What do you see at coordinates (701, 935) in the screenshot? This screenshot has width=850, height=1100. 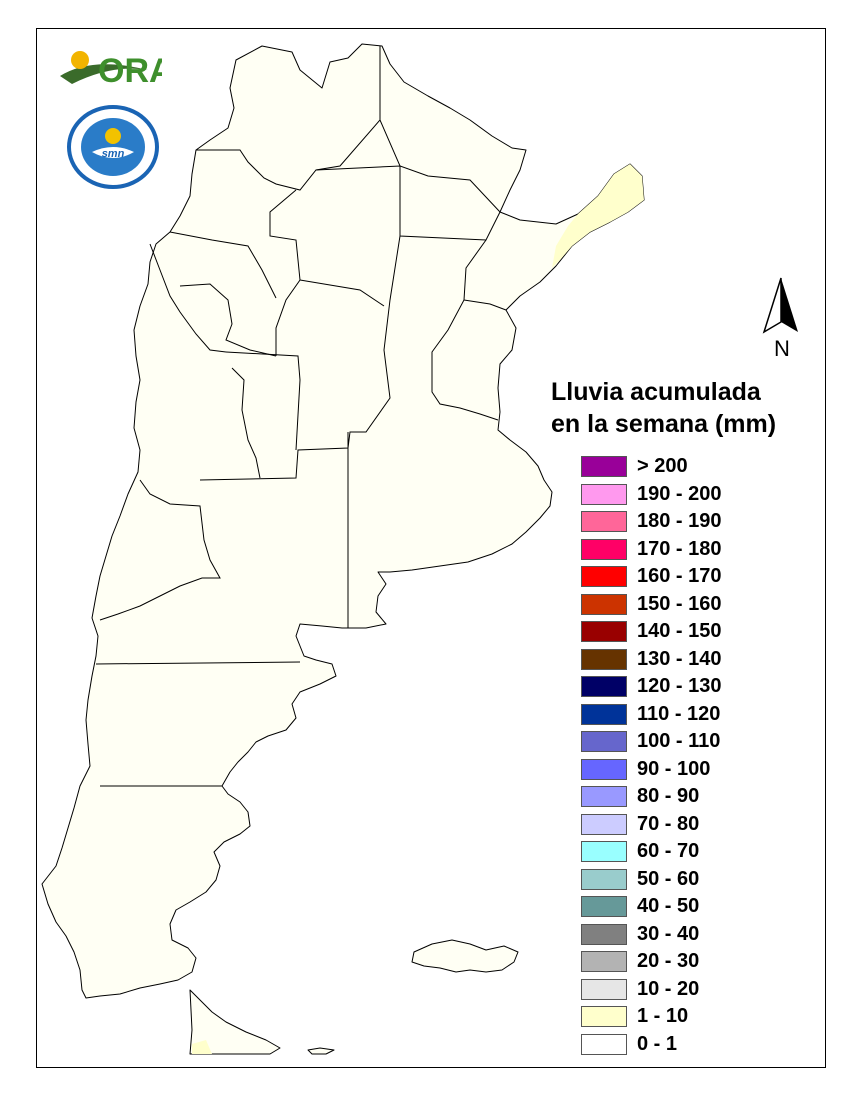 I see `legend-item: 30 - 40` at bounding box center [701, 935].